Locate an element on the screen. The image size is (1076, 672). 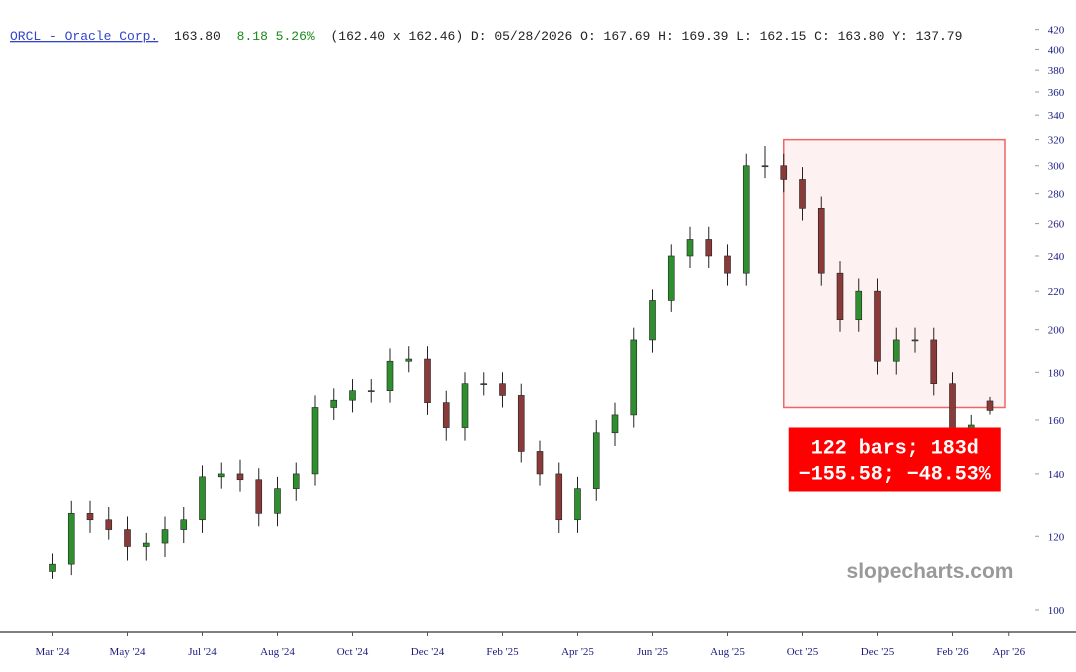
y-tick-label: 220 is located at coordinates (1056, 292).